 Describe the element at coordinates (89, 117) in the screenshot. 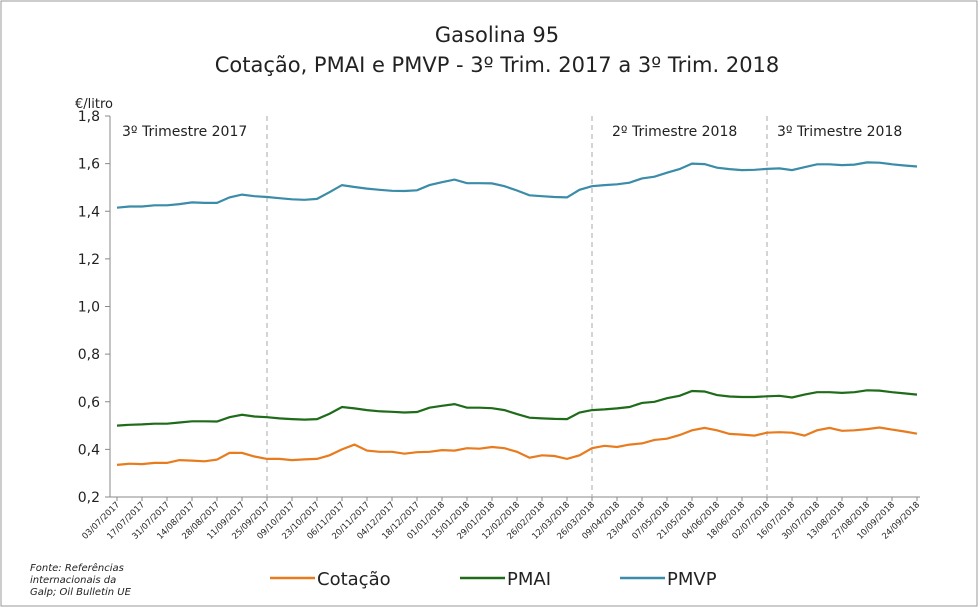

I see `y-tick-label: 1,8` at that location.